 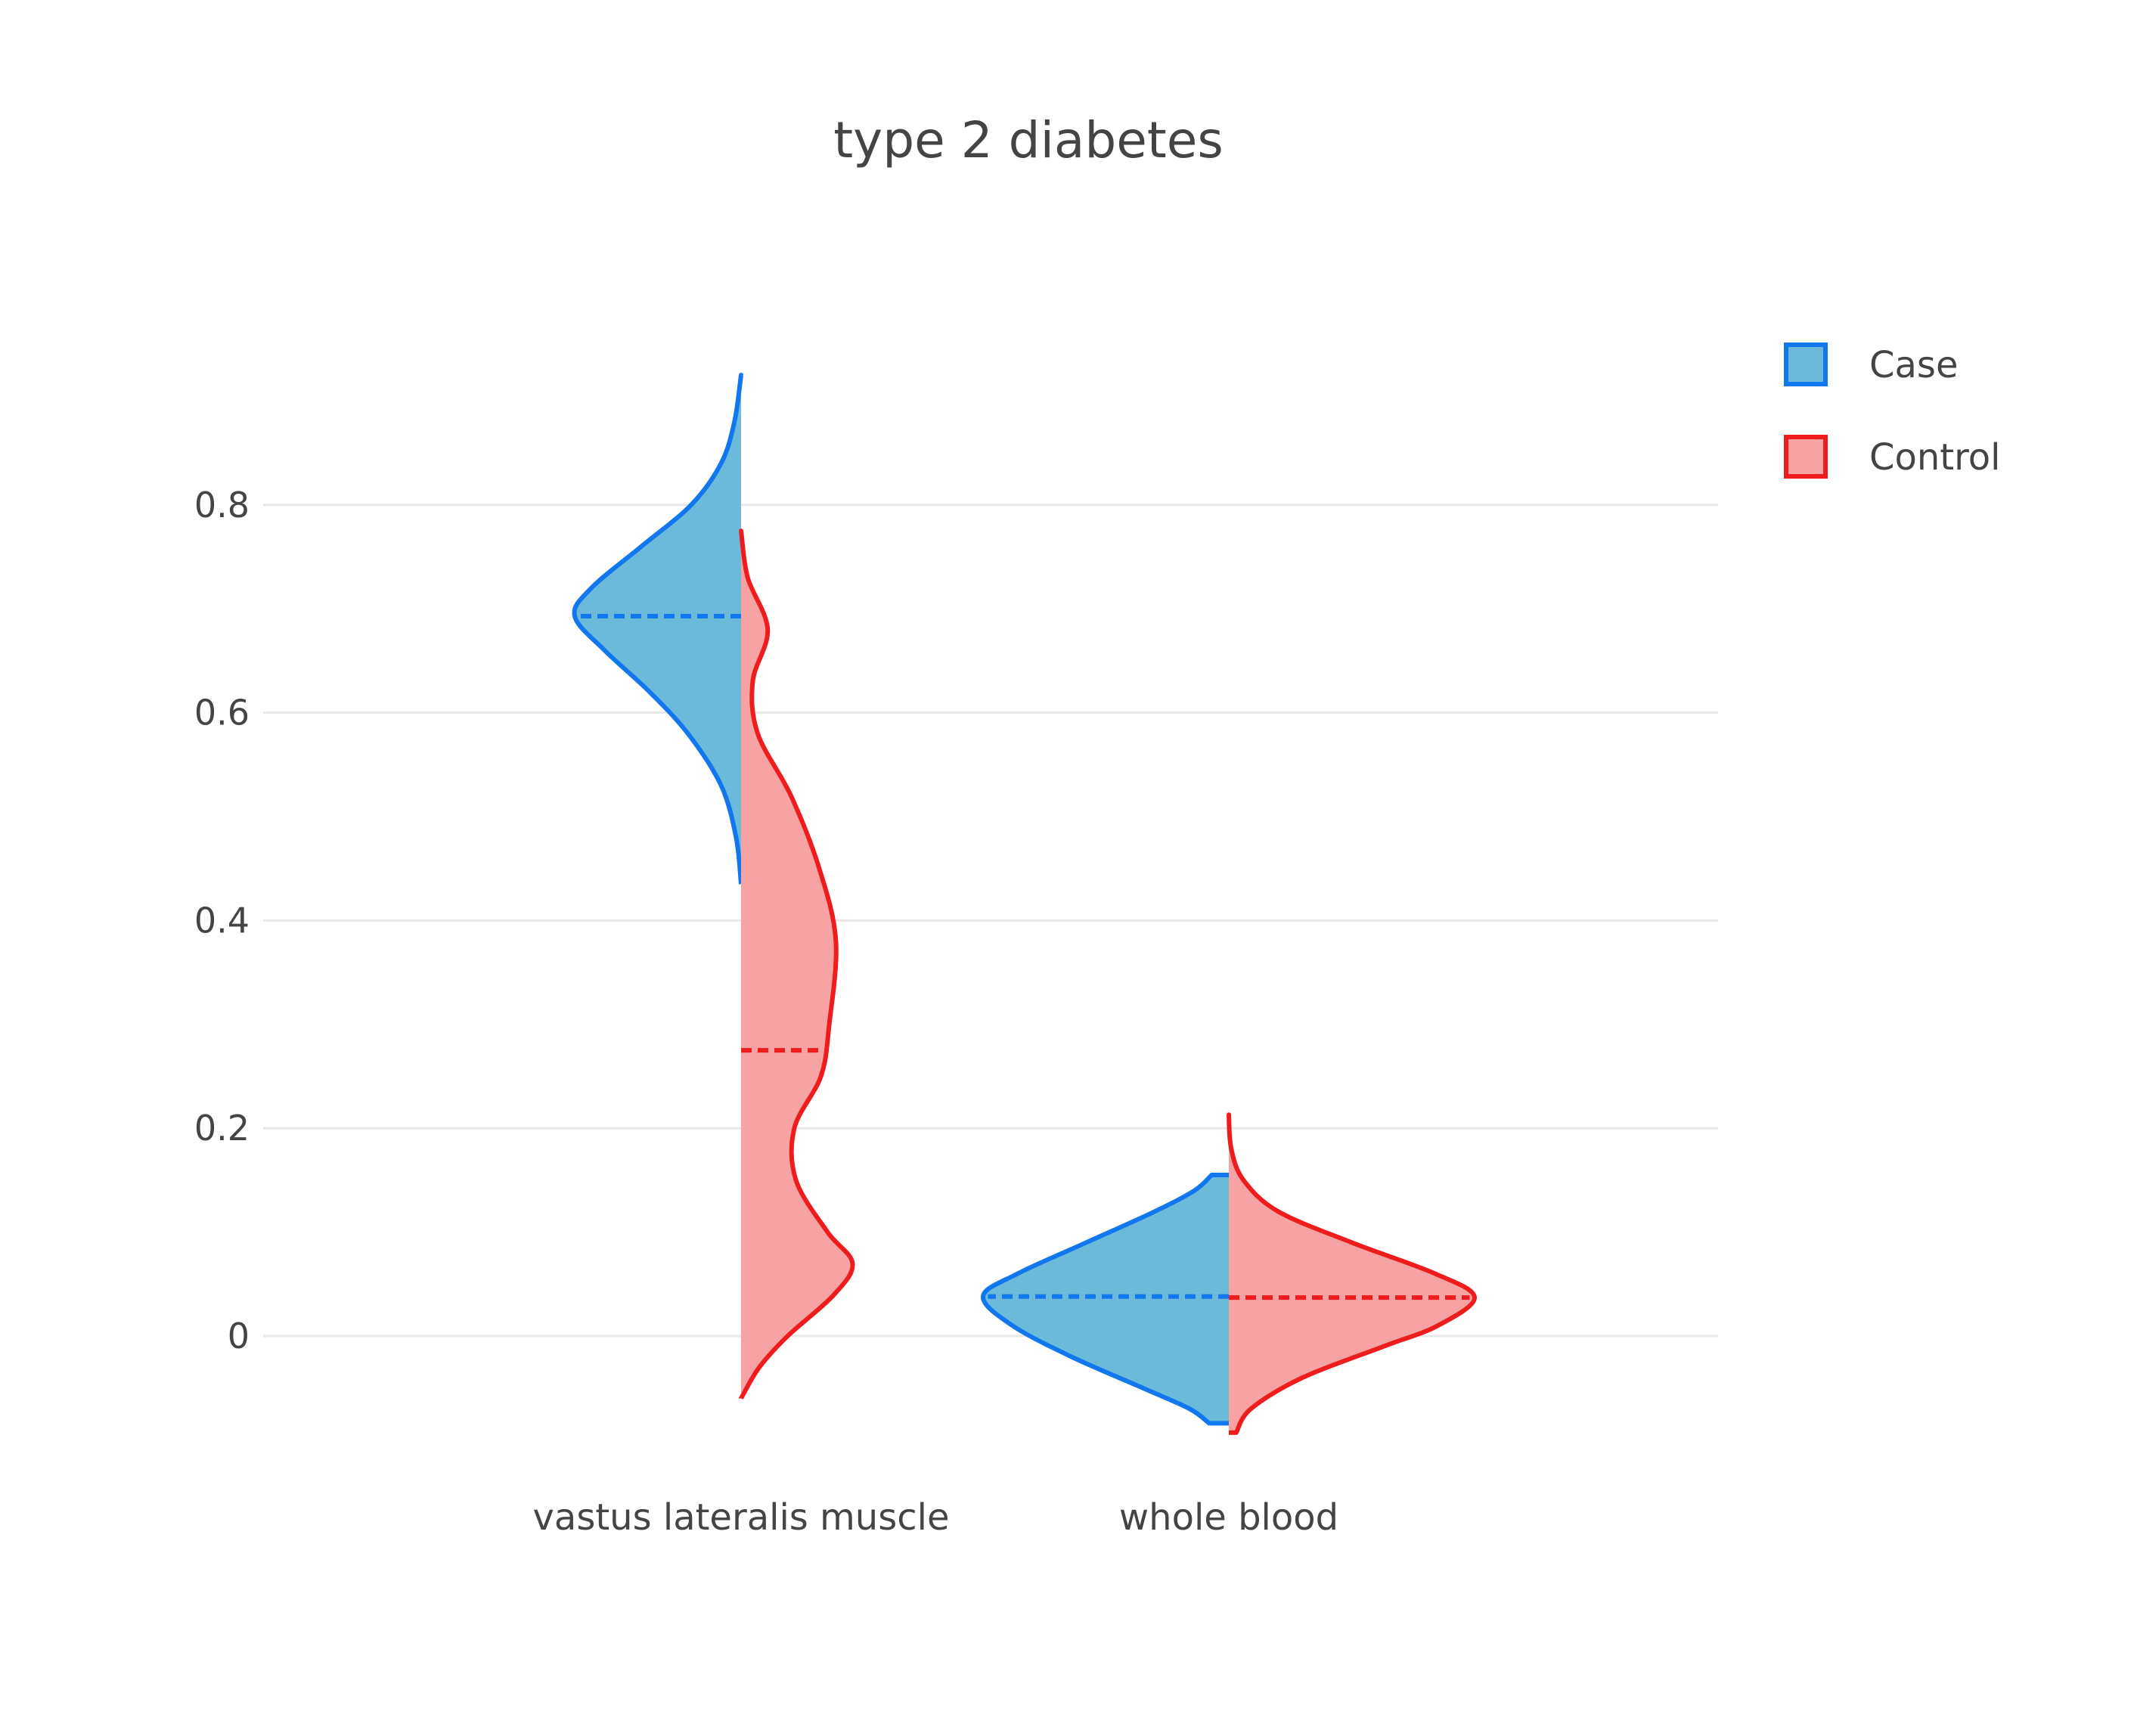 I want to click on legend-label: Control, so click(x=1935, y=457).